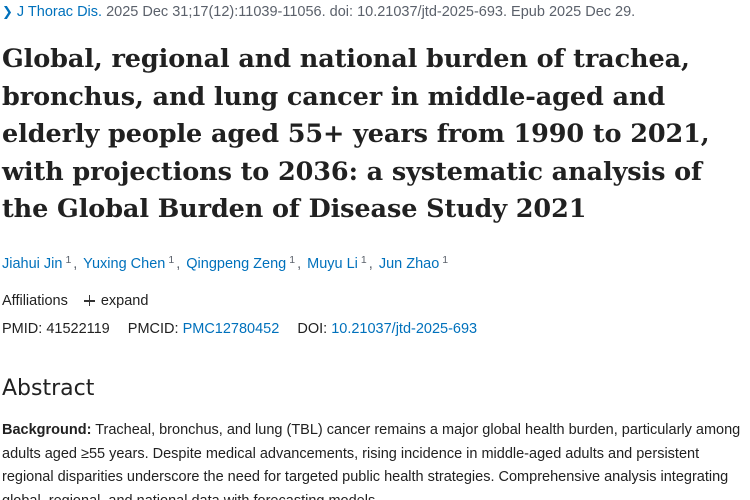 This screenshot has width=750, height=500. What do you see at coordinates (48, 388) in the screenshot?
I see `abstract-heading: Abstract` at bounding box center [48, 388].